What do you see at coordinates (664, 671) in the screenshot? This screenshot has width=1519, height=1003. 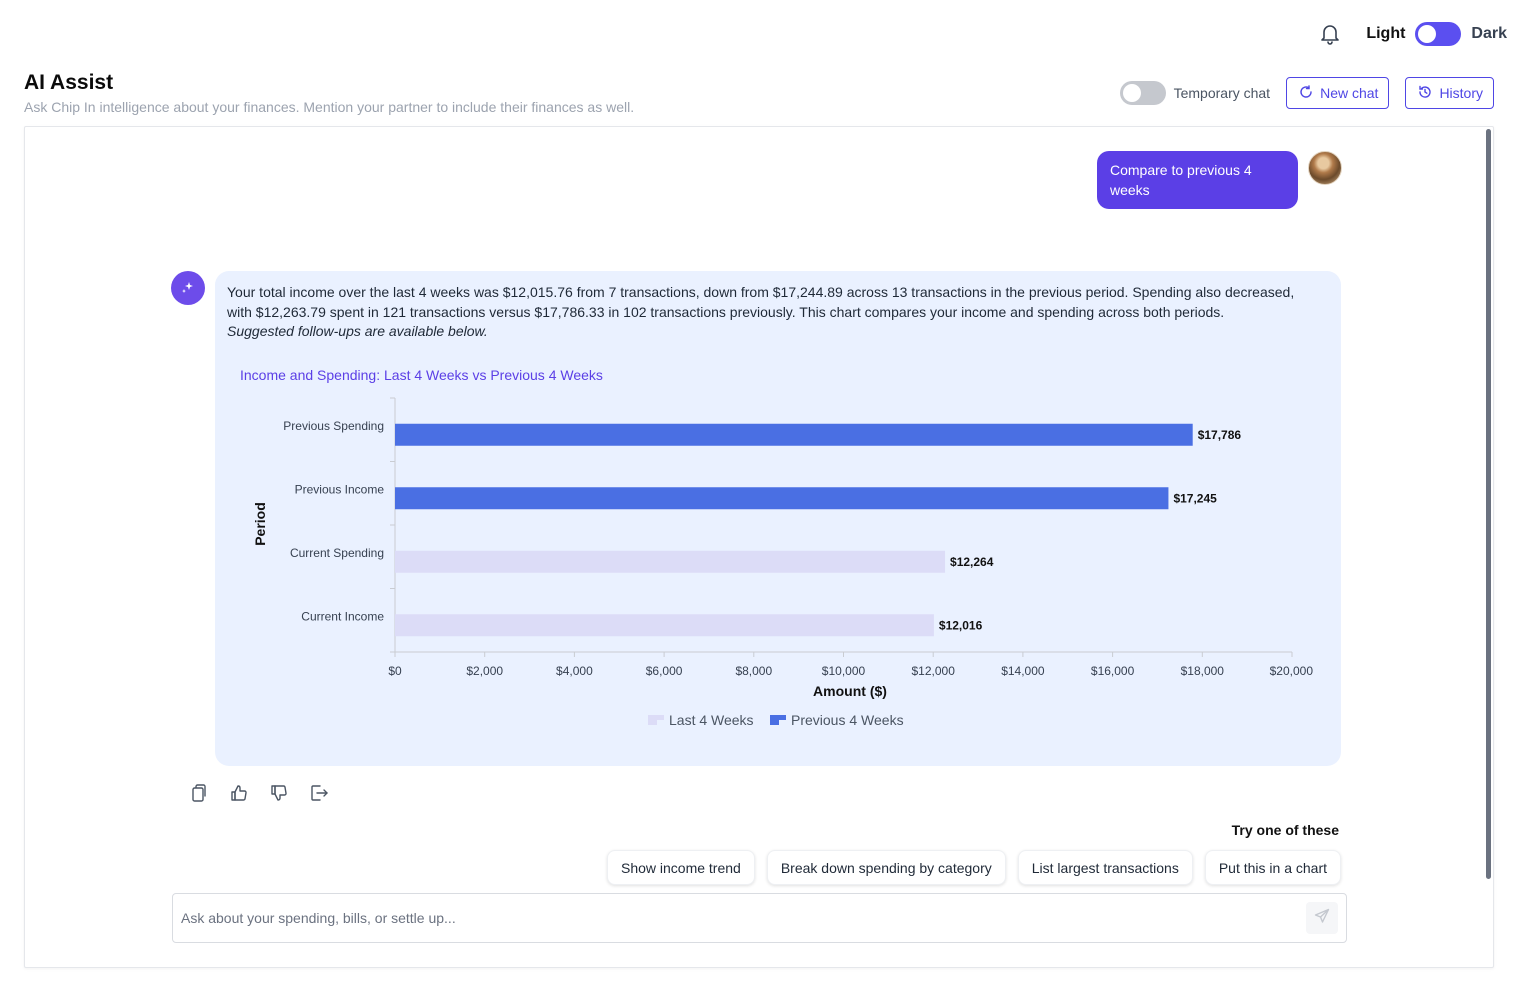 I see `x-tick-label: $6,000` at bounding box center [664, 671].